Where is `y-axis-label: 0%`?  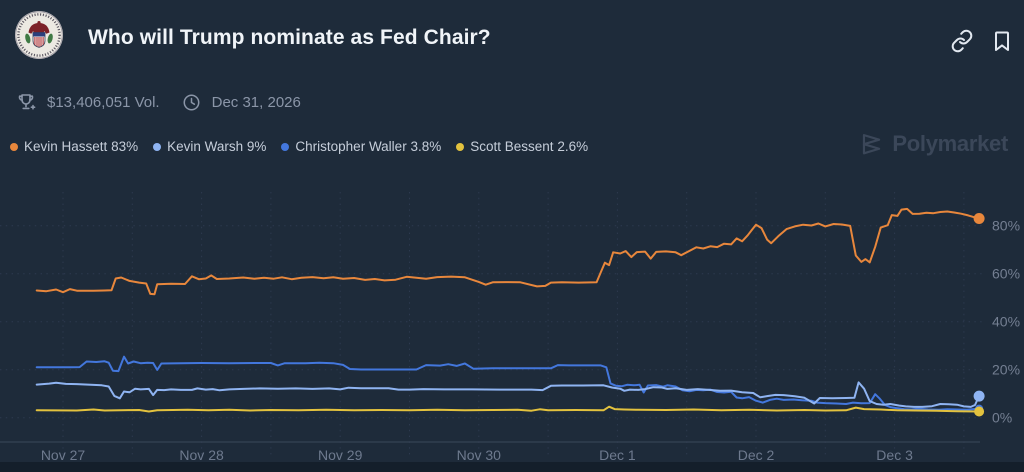
y-axis-label: 0% is located at coordinates (1002, 418).